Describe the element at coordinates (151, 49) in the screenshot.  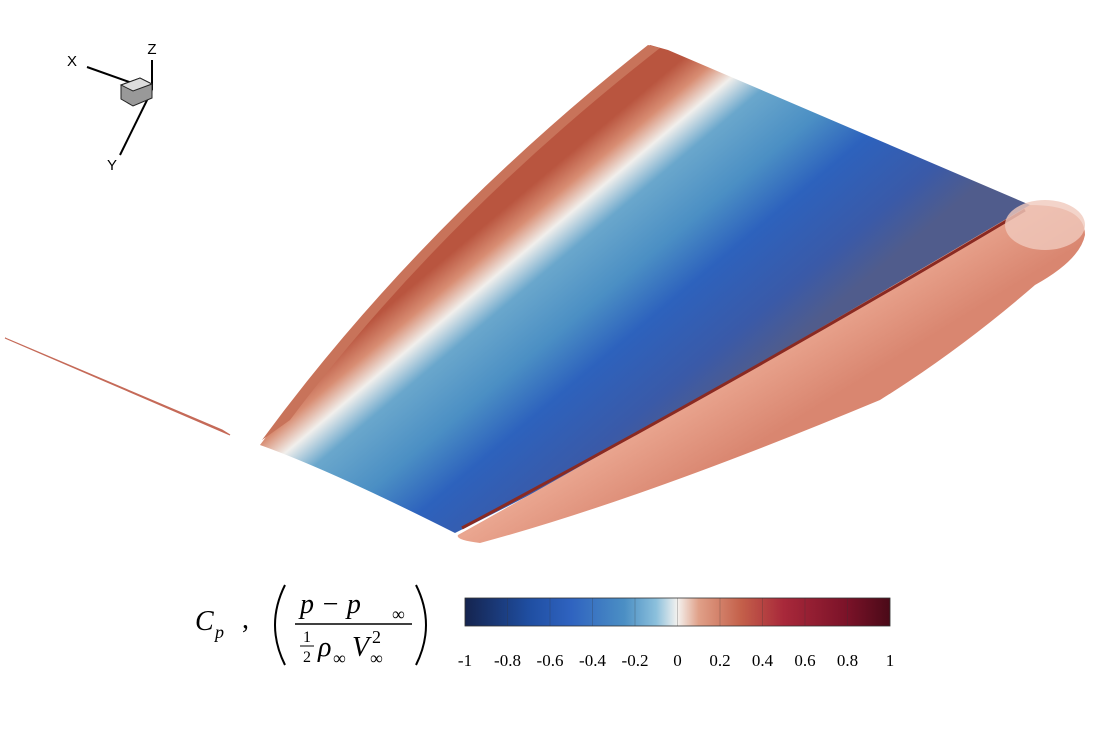
I see `z-label: Z` at that location.